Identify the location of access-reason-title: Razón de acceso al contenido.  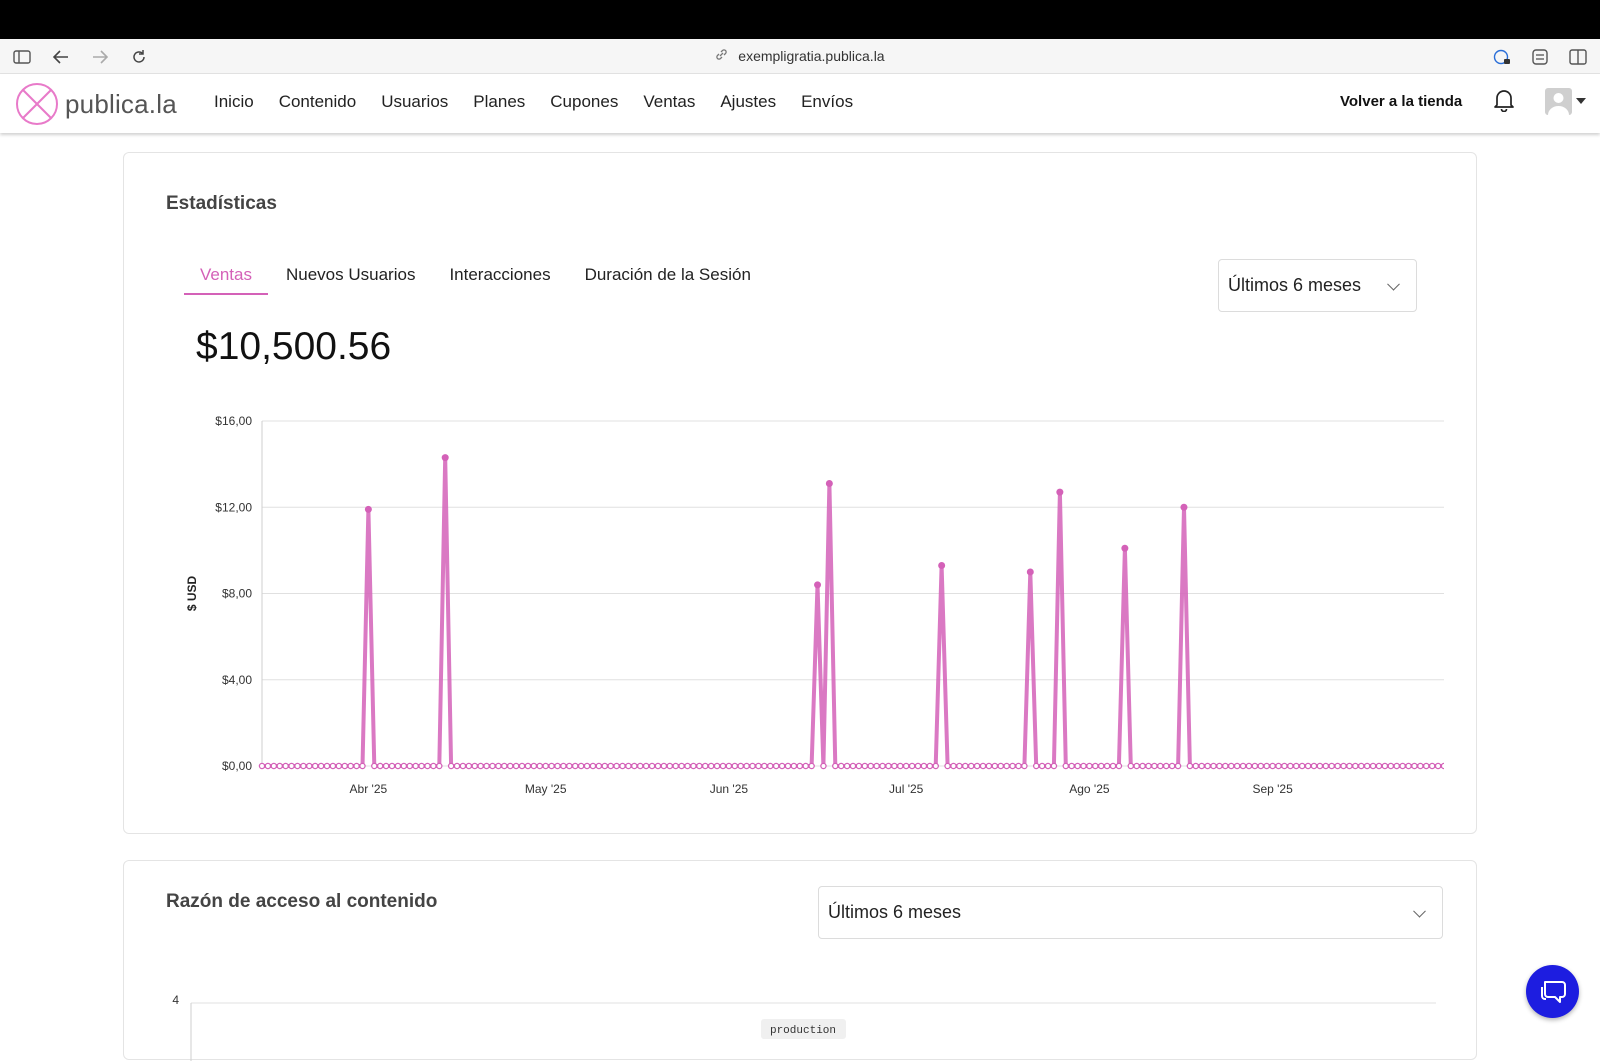
(302, 901).